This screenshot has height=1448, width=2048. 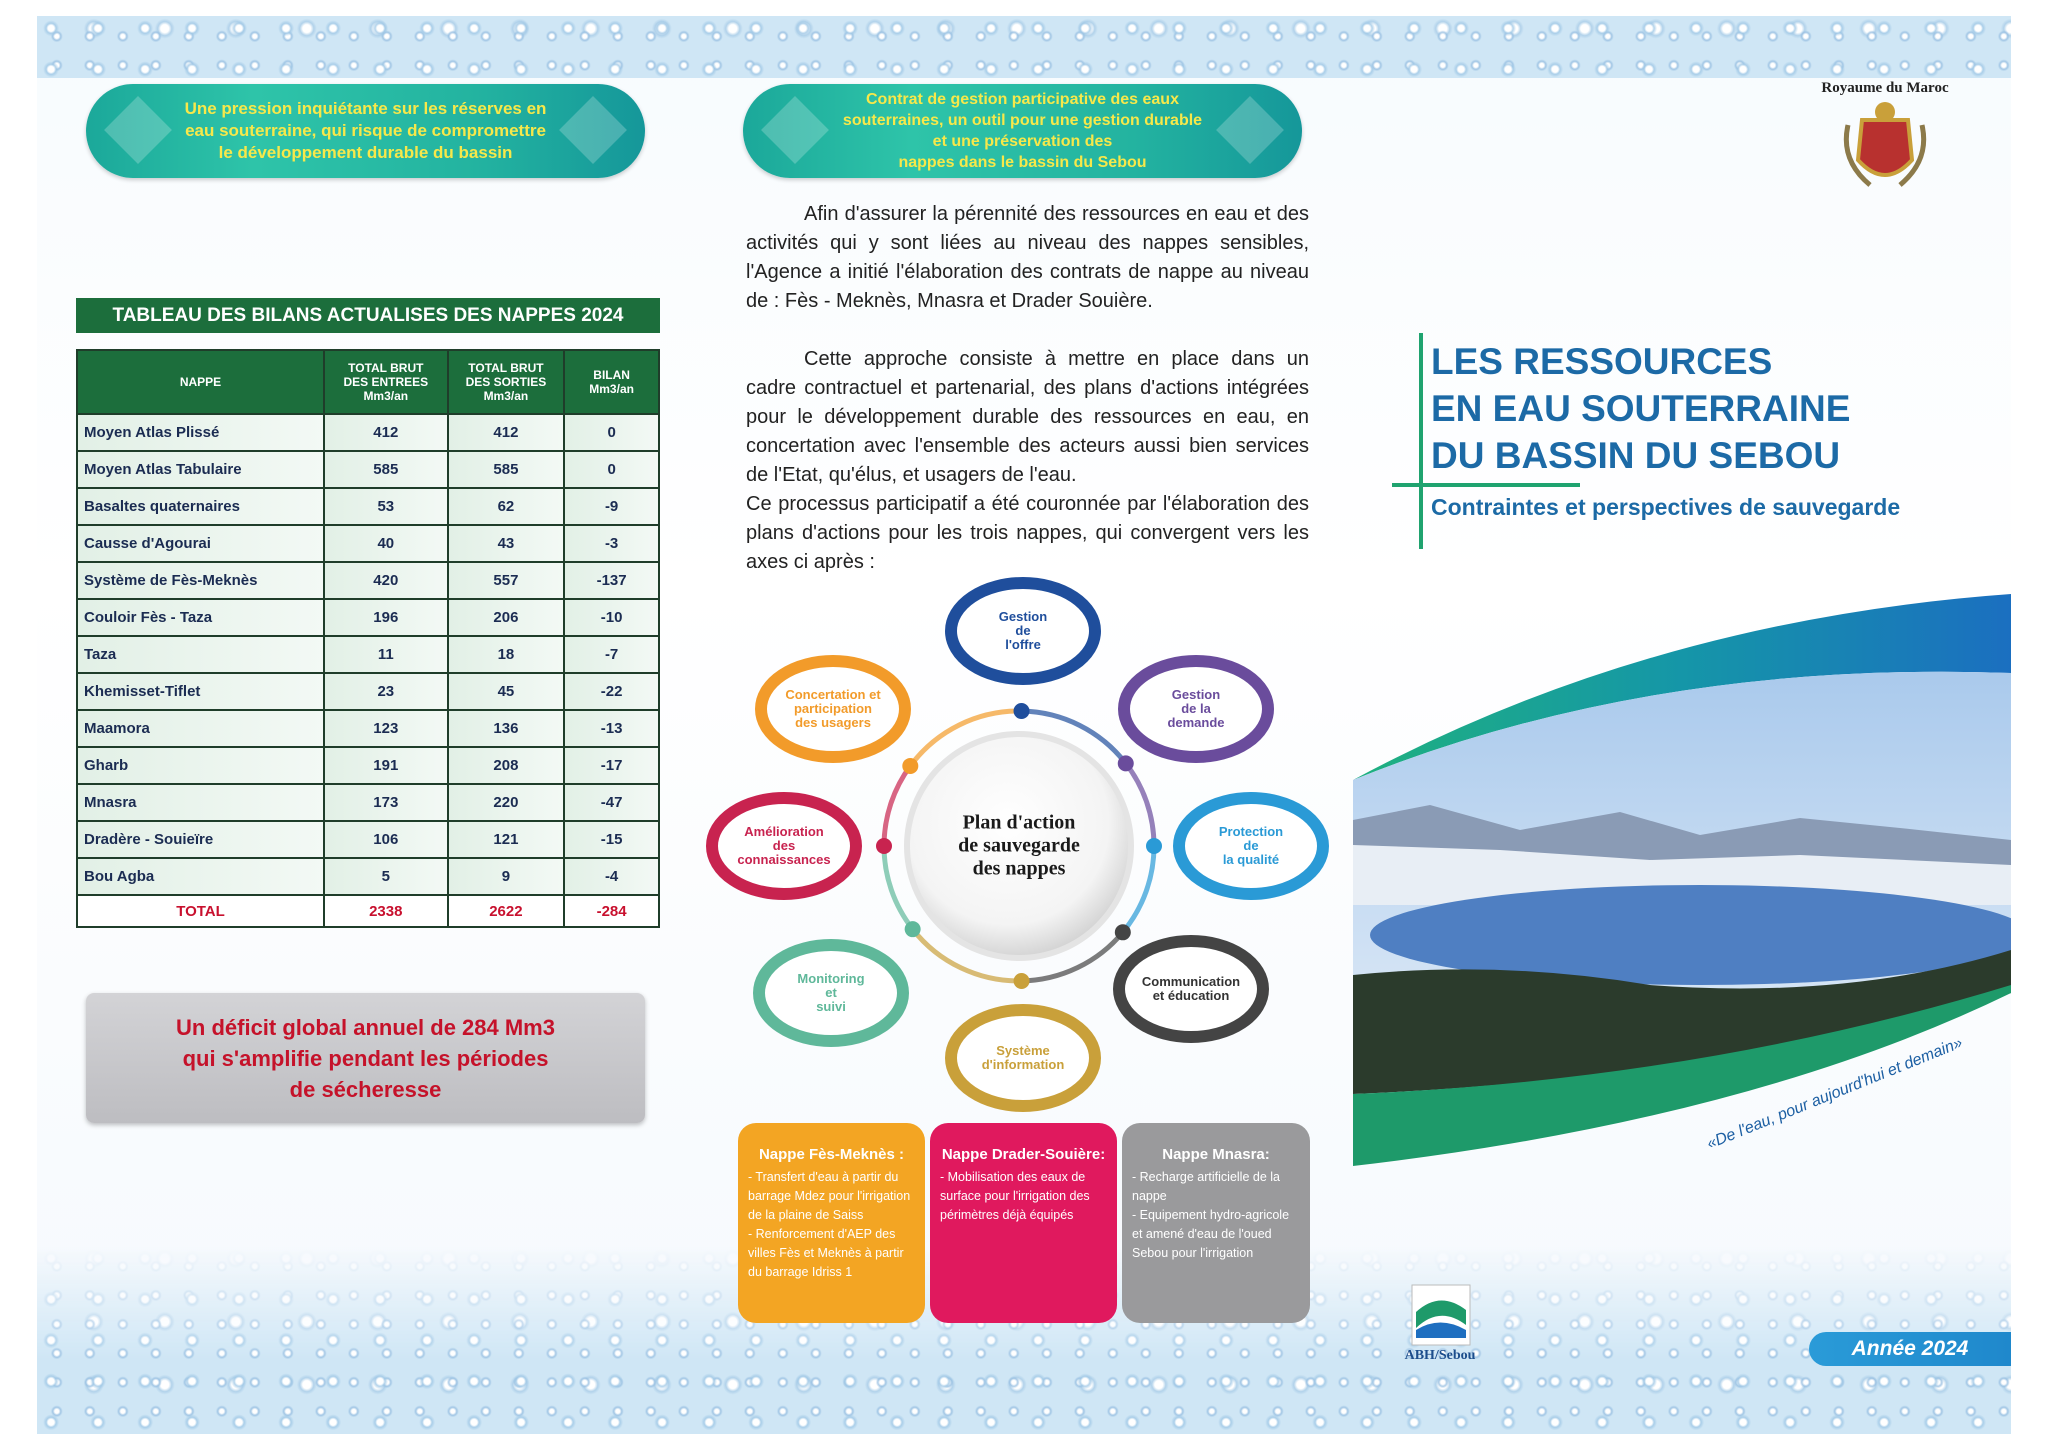 I want to click on value-cell: 53, so click(x=385, y=506).